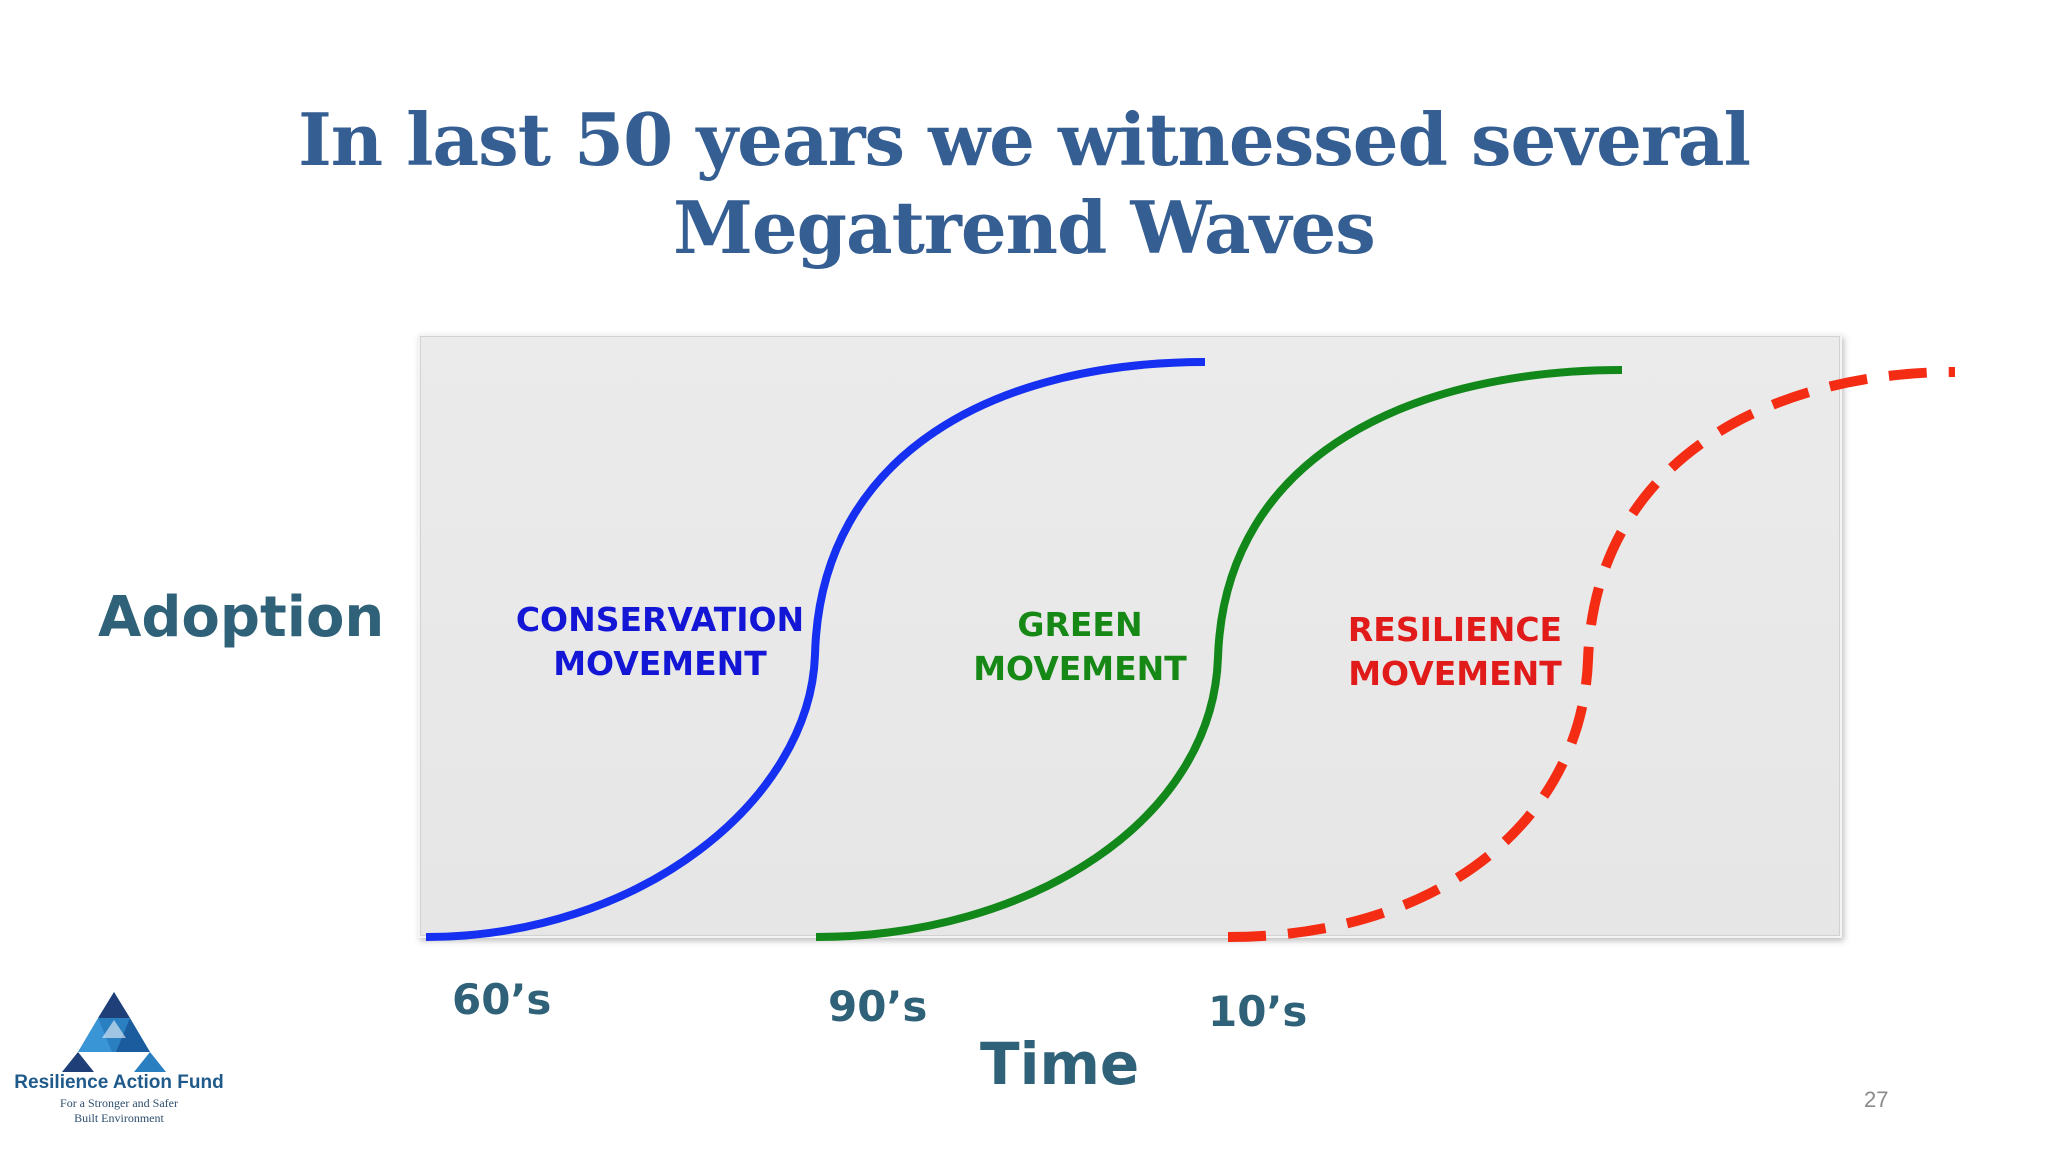 Image resolution: width=2048 pixels, height=1152 pixels. I want to click on resilience-movement-label: RESILIENCE MOVEMENT, so click(1455, 652).